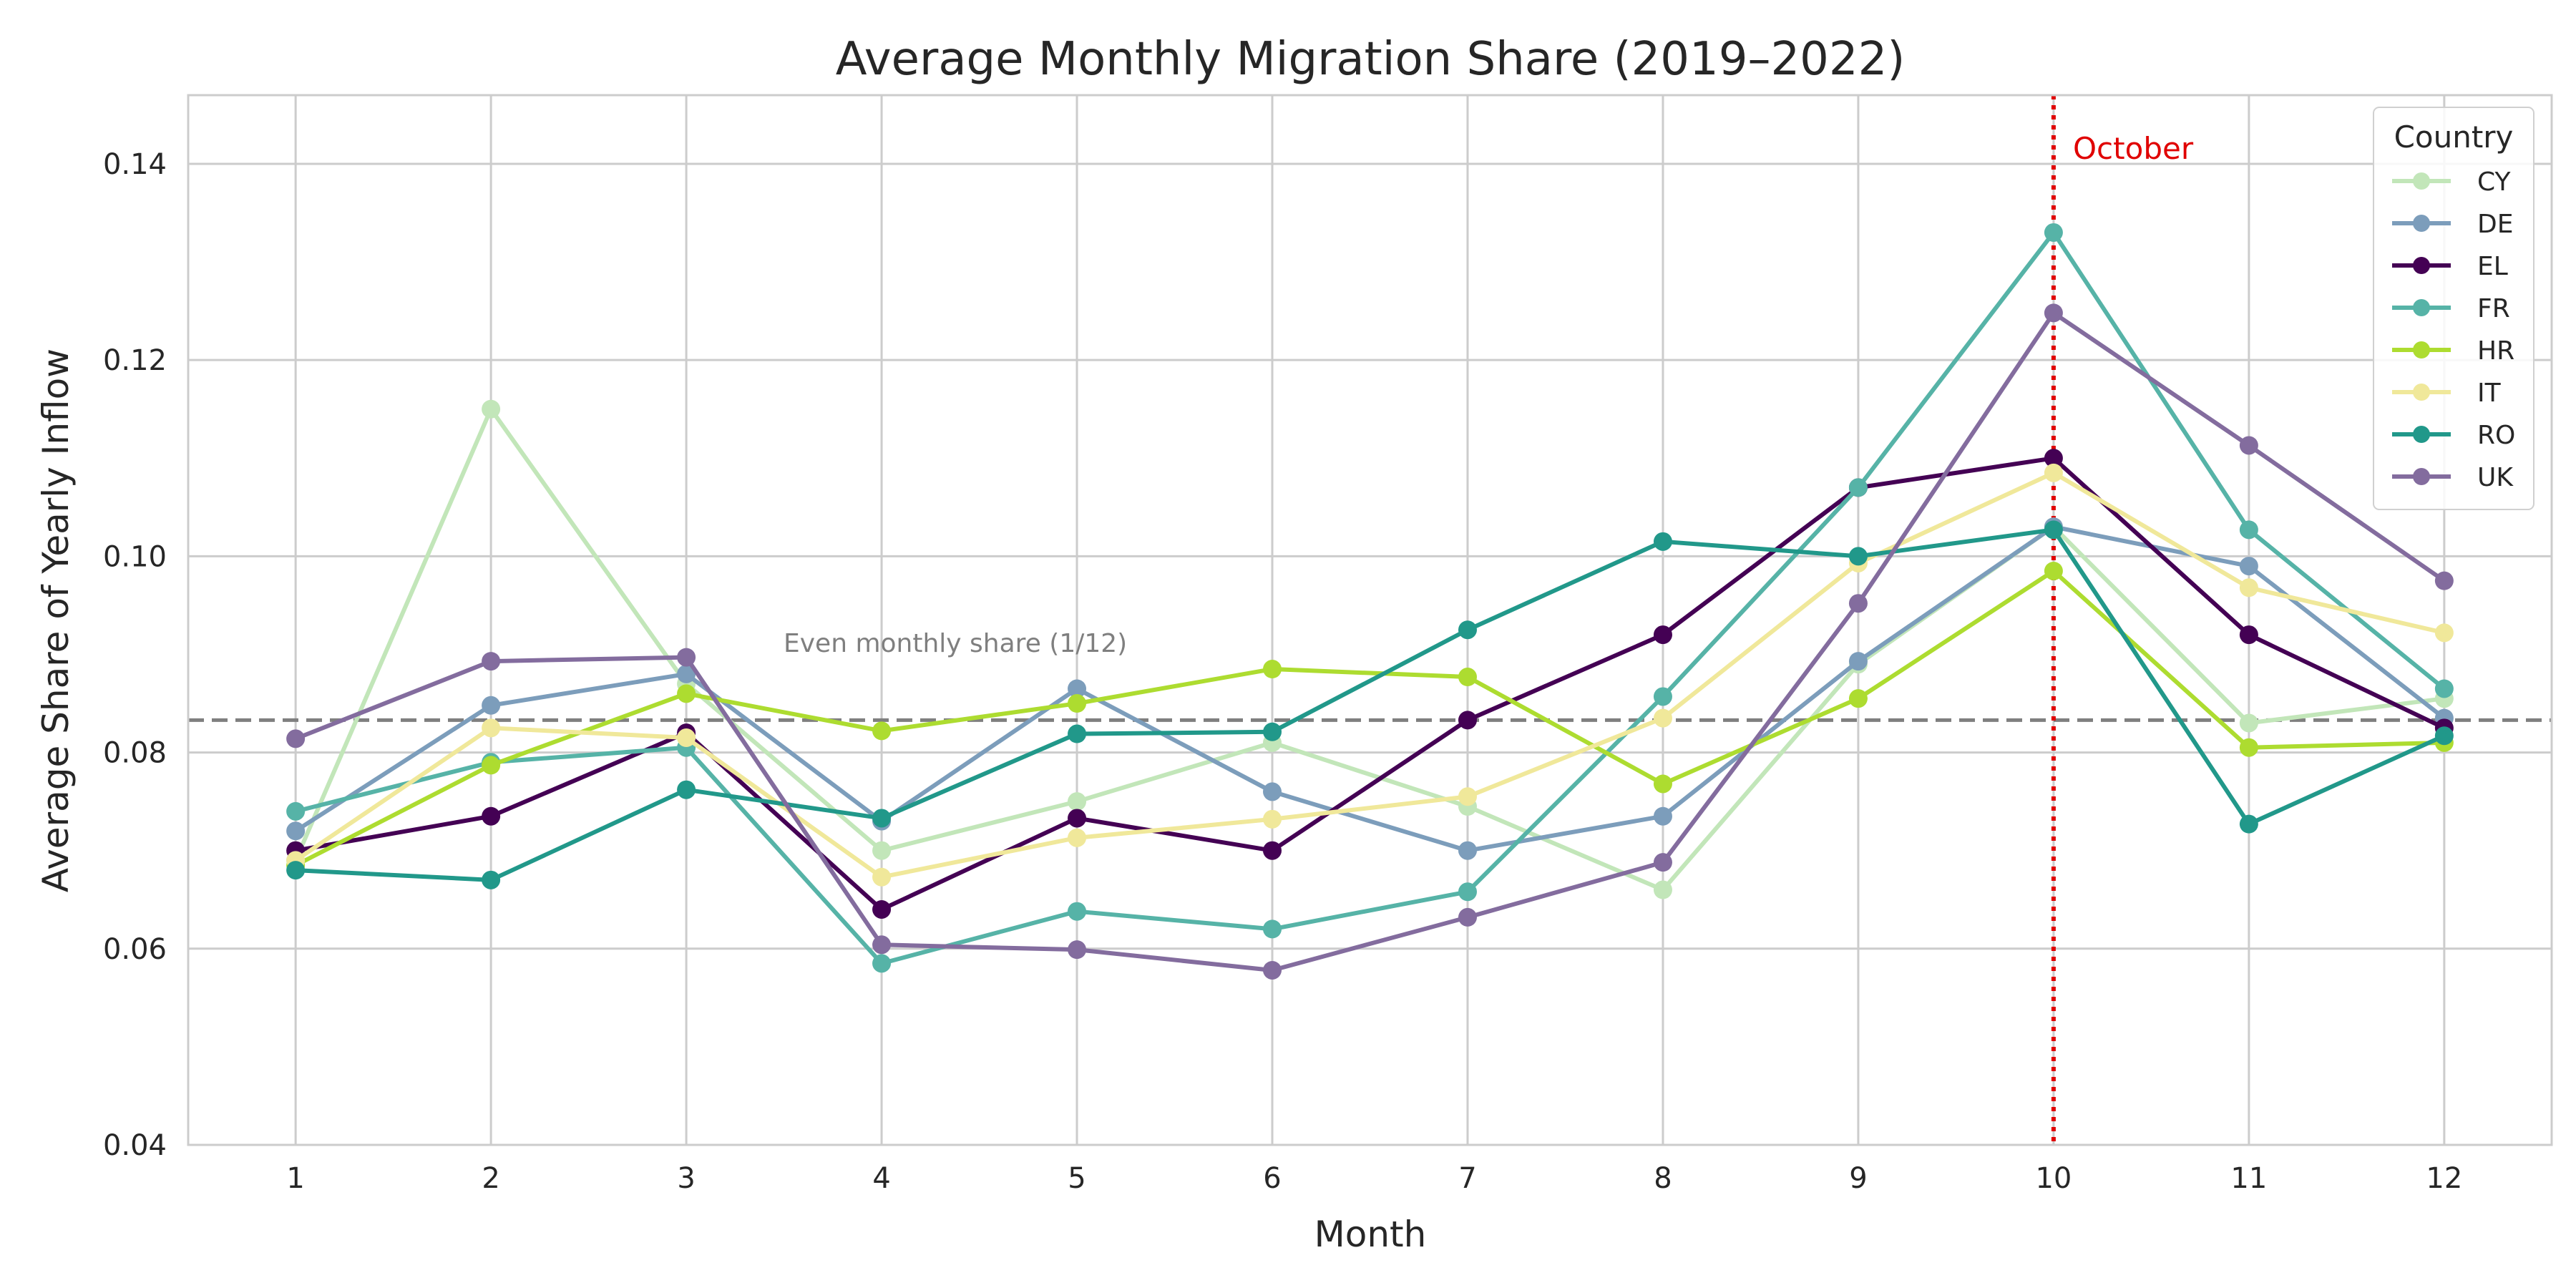  Describe the element at coordinates (2453, 435) in the screenshot. I see `legend-item-ro: RO` at that location.